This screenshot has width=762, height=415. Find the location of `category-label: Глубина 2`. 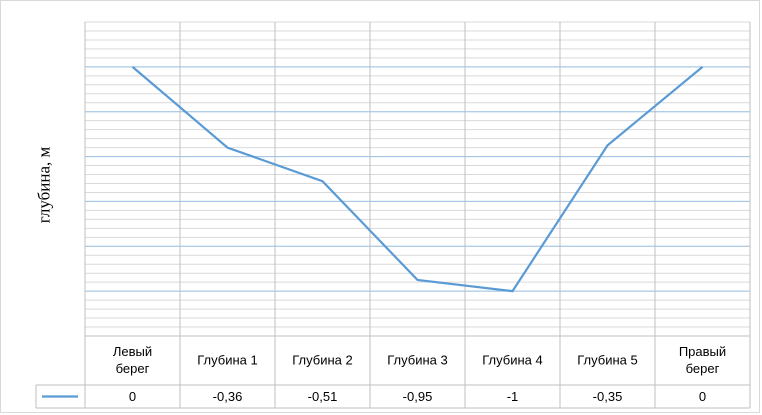

category-label: Глубина 2 is located at coordinates (322, 360).